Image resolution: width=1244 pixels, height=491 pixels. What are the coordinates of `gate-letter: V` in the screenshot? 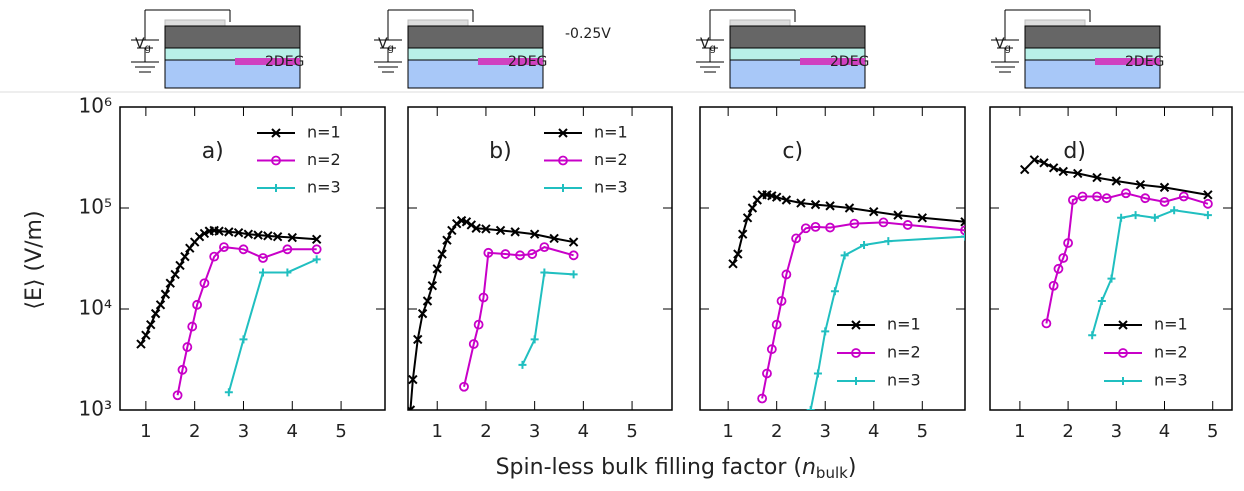 It's located at (1000, 44).